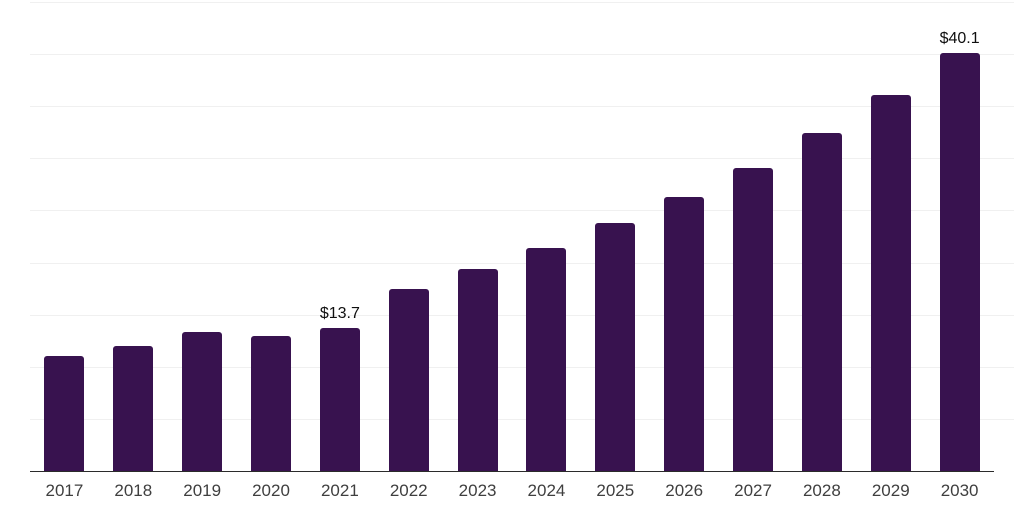  I want to click on bar-2020, so click(271, 403).